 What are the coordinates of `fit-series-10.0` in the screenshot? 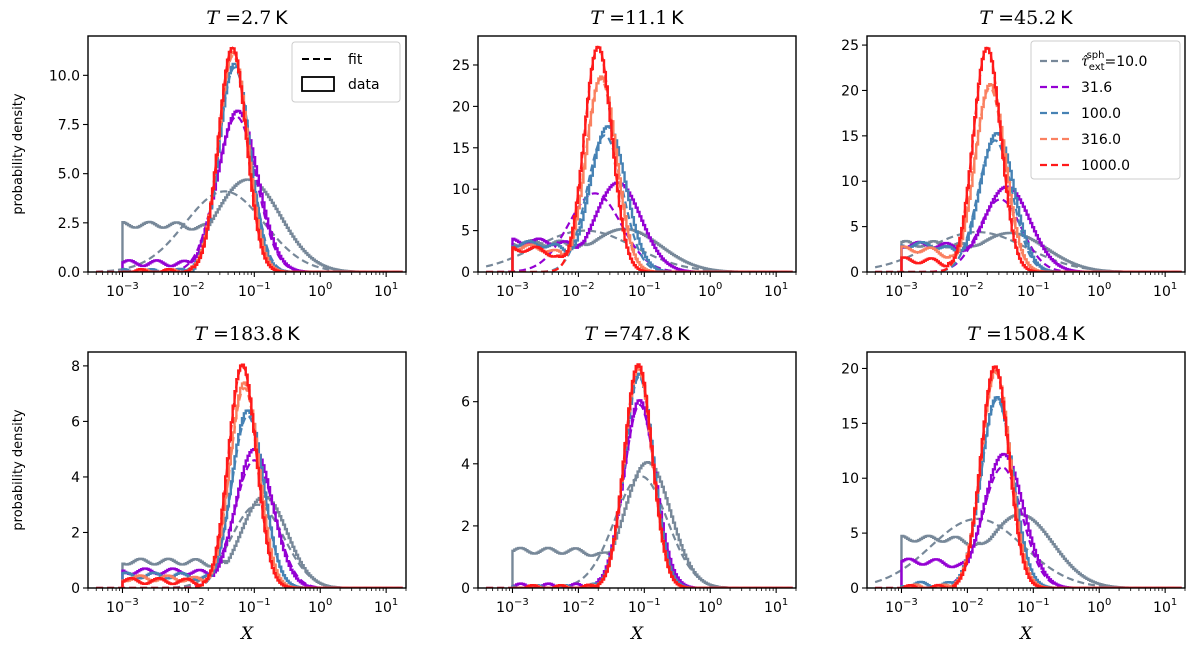 It's located at (638, 531).